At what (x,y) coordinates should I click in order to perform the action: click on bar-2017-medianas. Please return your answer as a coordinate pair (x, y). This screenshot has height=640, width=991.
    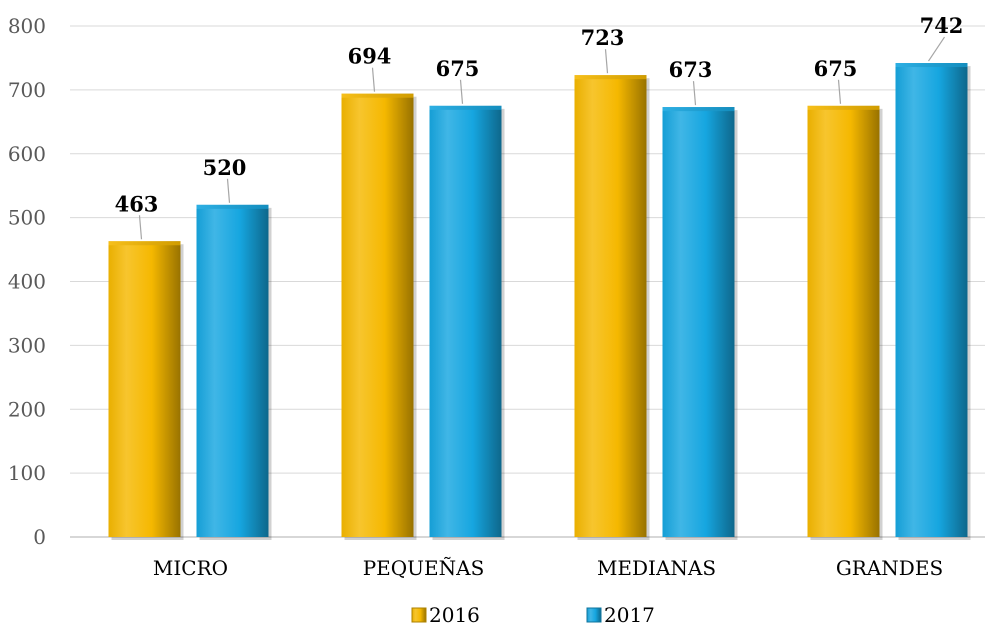
    Looking at the image, I should click on (700, 323).